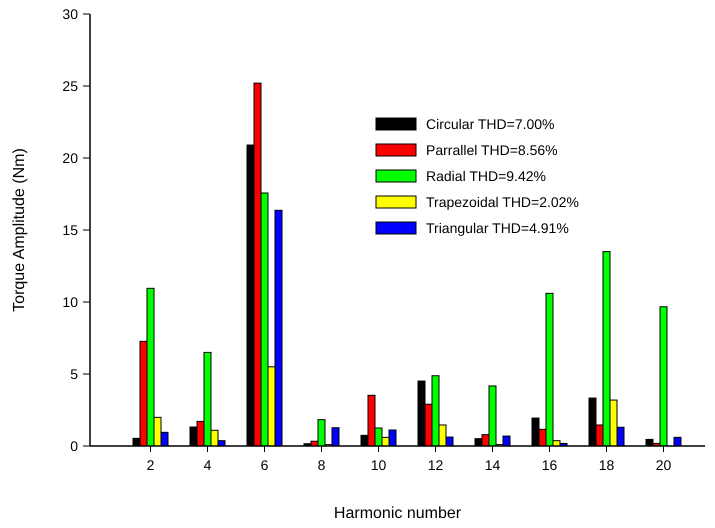 This screenshot has width=715, height=528. What do you see at coordinates (436, 465) in the screenshot?
I see `x-tick-label: 12` at bounding box center [436, 465].